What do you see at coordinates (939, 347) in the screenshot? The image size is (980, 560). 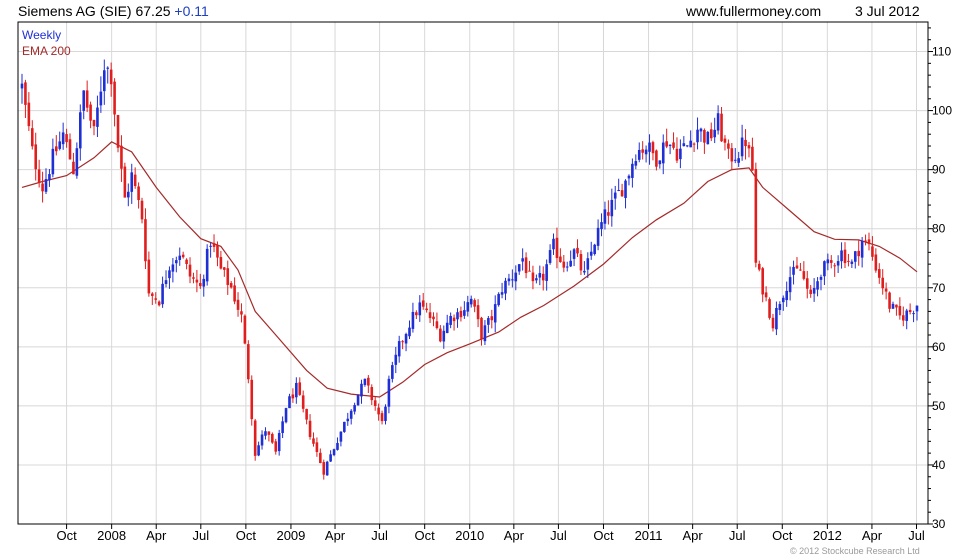 I see `y-tick-label: 60` at bounding box center [939, 347].